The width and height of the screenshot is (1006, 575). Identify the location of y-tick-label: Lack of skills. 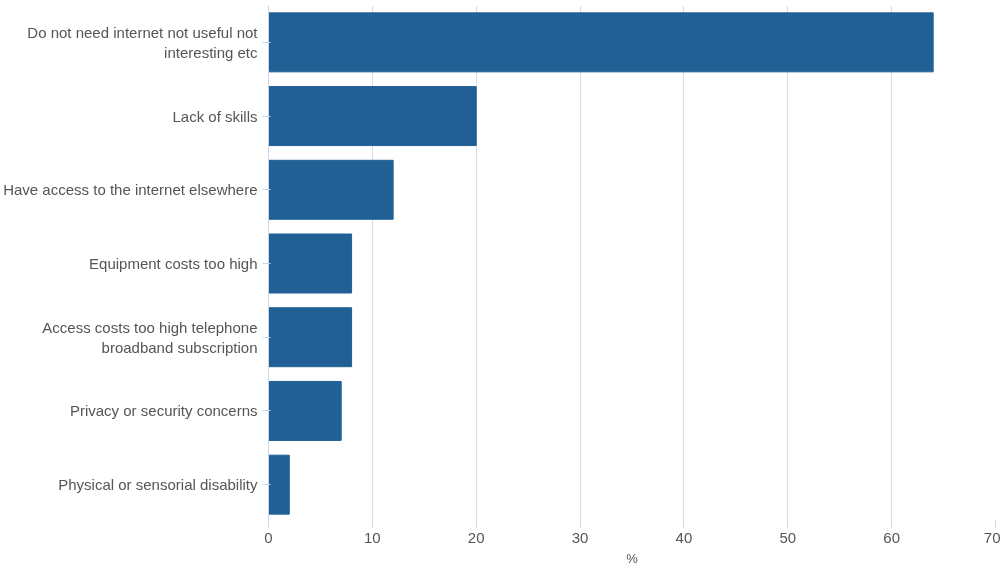
(215, 116).